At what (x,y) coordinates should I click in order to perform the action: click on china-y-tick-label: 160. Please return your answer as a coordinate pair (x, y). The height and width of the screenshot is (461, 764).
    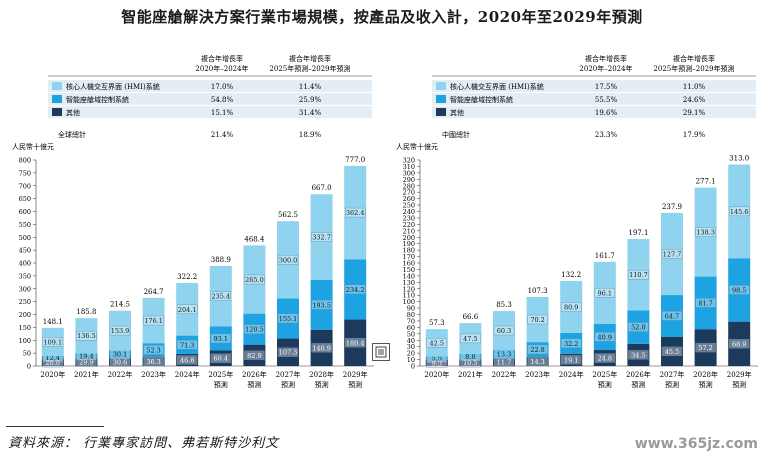
    Looking at the image, I should click on (409, 264).